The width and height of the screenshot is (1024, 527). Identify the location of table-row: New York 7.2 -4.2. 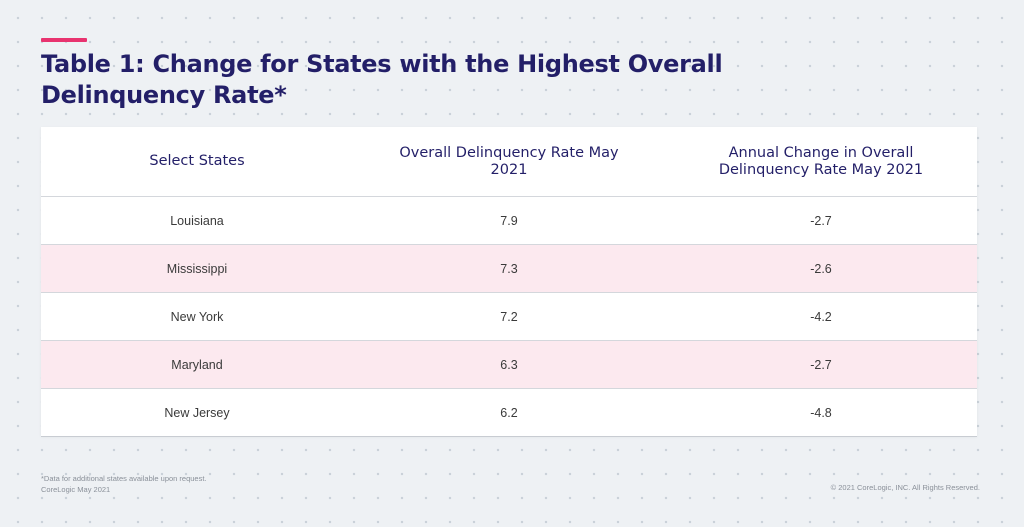
(509, 316).